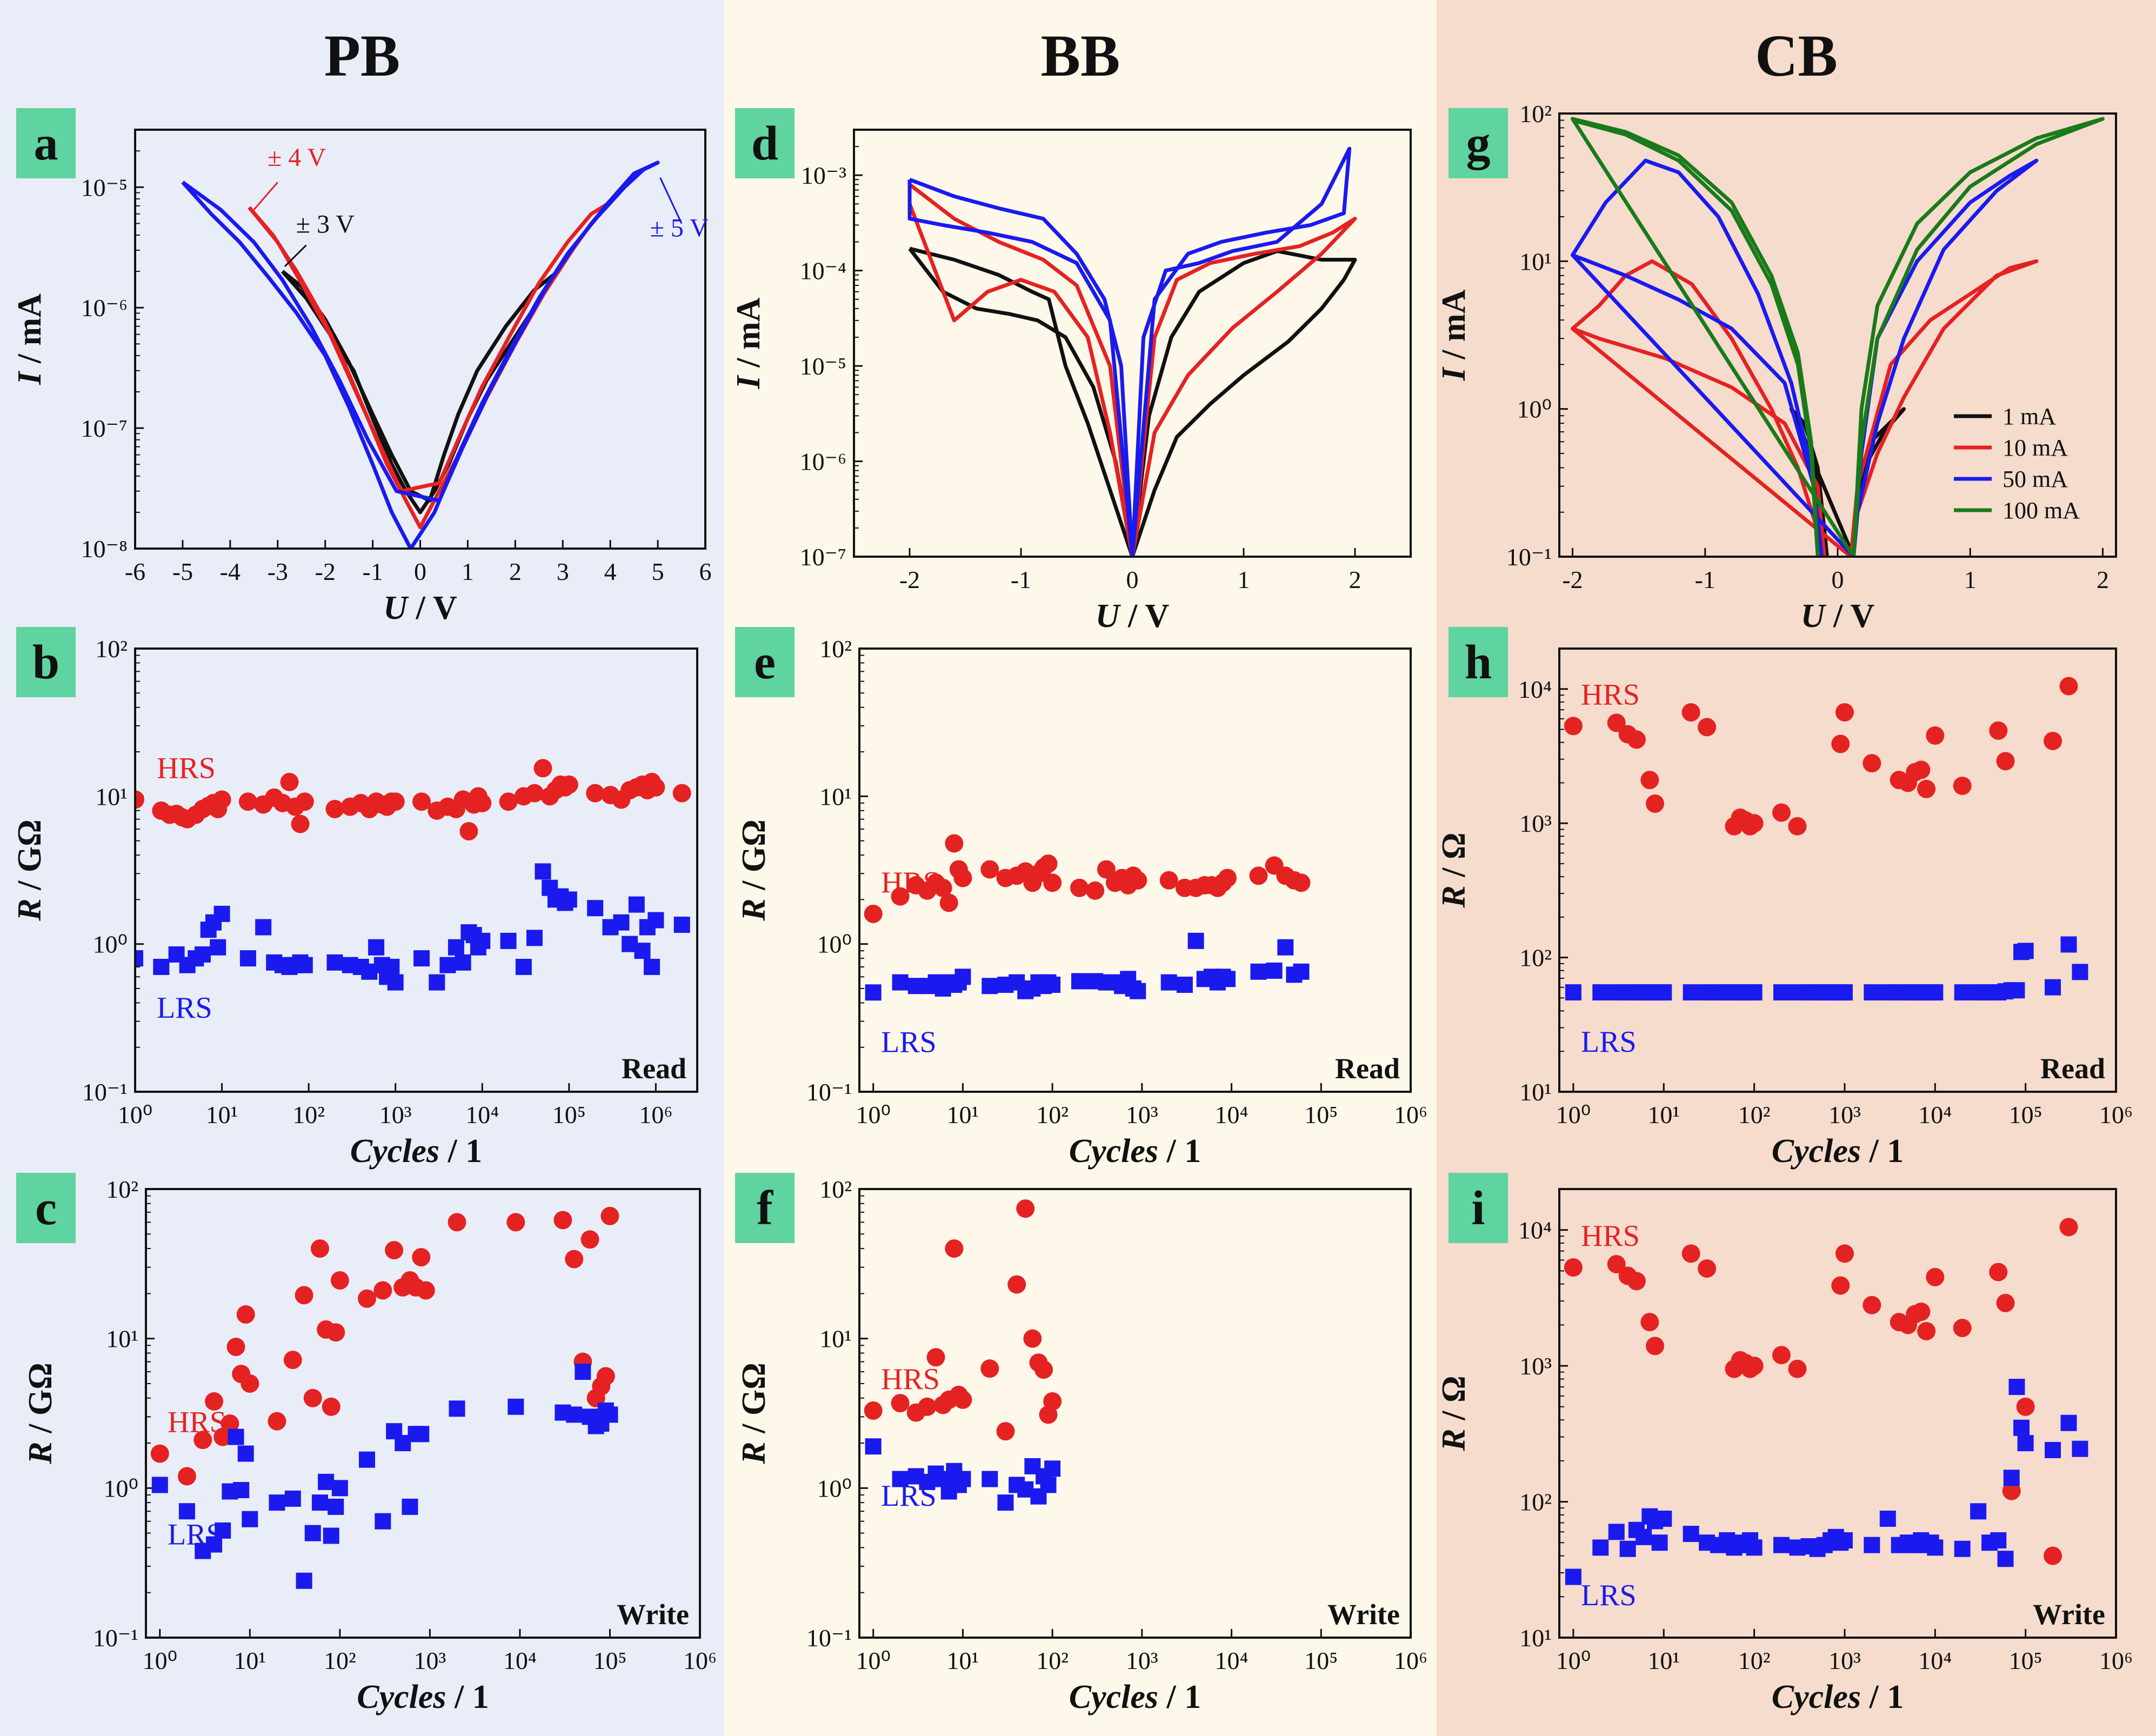 This screenshot has height=1736, width=2156. Describe the element at coordinates (308, 1115) in the screenshot. I see `x-tick-label: 10²` at that location.